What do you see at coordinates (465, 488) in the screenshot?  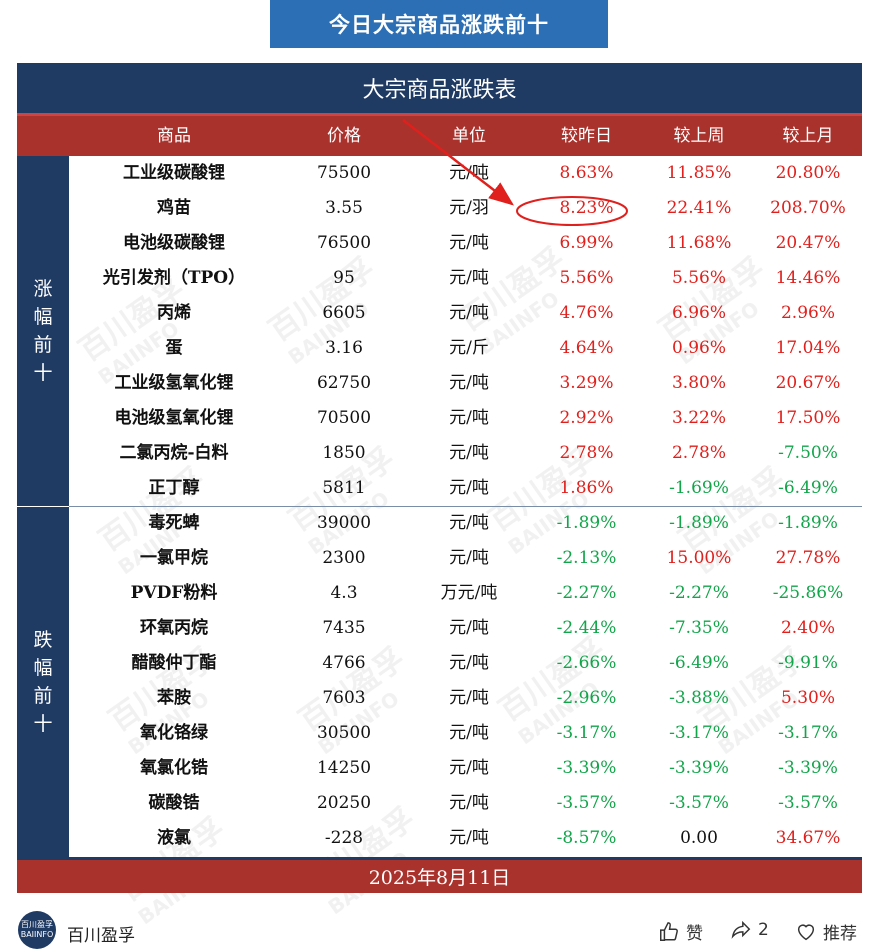 I see `table-row: 正丁醇 5811 元/吨 1.86% -1.69% -6.49%` at bounding box center [465, 488].